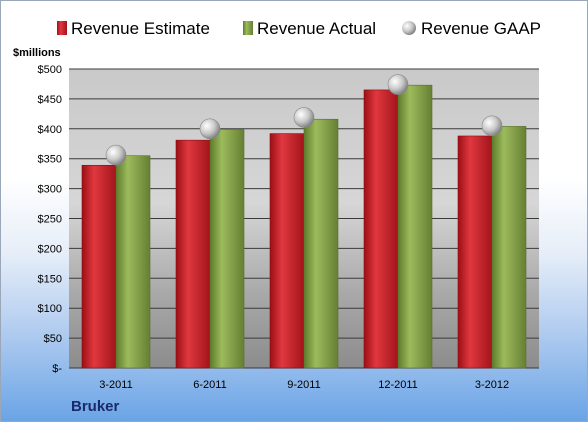 The height and width of the screenshot is (422, 588). I want to click on gaap-markers, so click(304, 120).